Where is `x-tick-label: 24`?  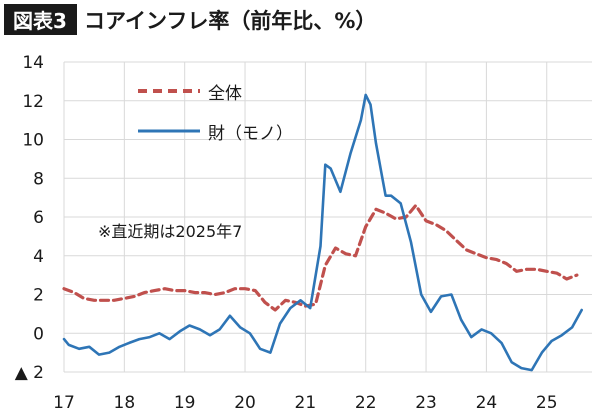
x-tick-label: 24 is located at coordinates (487, 403).